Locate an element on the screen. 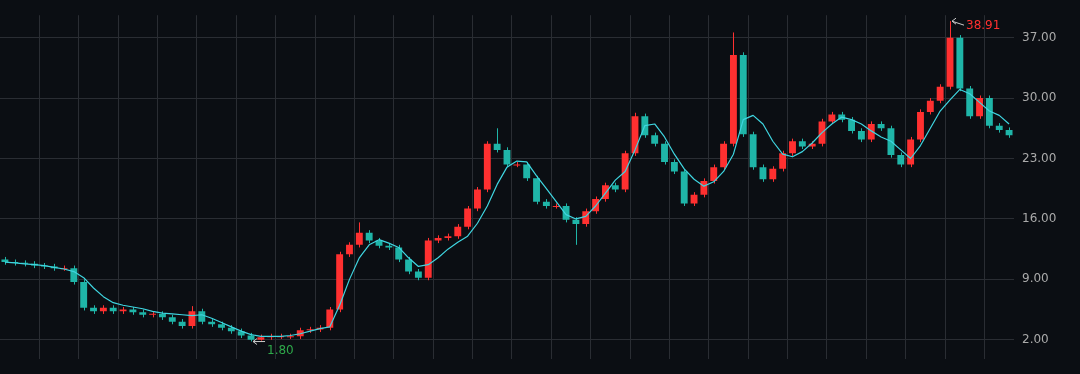  y-tick-label: 37.00 is located at coordinates (1039, 36).